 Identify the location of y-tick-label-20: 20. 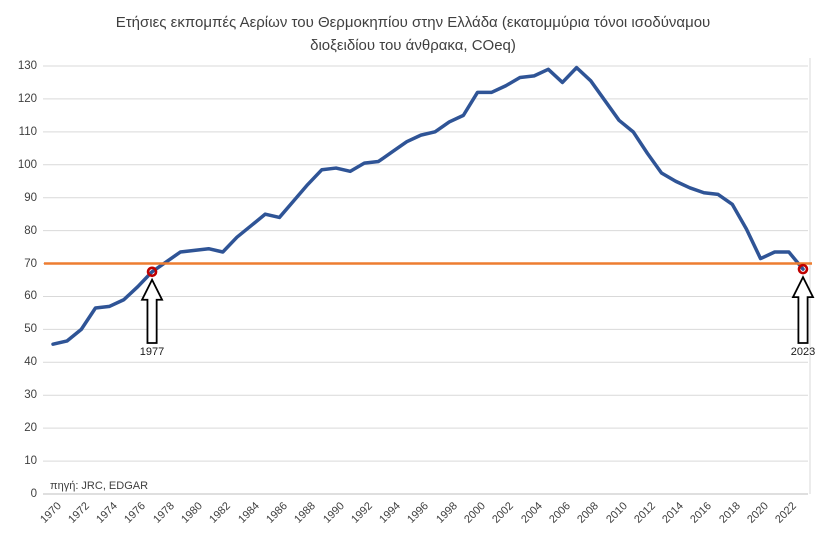
(30, 428).